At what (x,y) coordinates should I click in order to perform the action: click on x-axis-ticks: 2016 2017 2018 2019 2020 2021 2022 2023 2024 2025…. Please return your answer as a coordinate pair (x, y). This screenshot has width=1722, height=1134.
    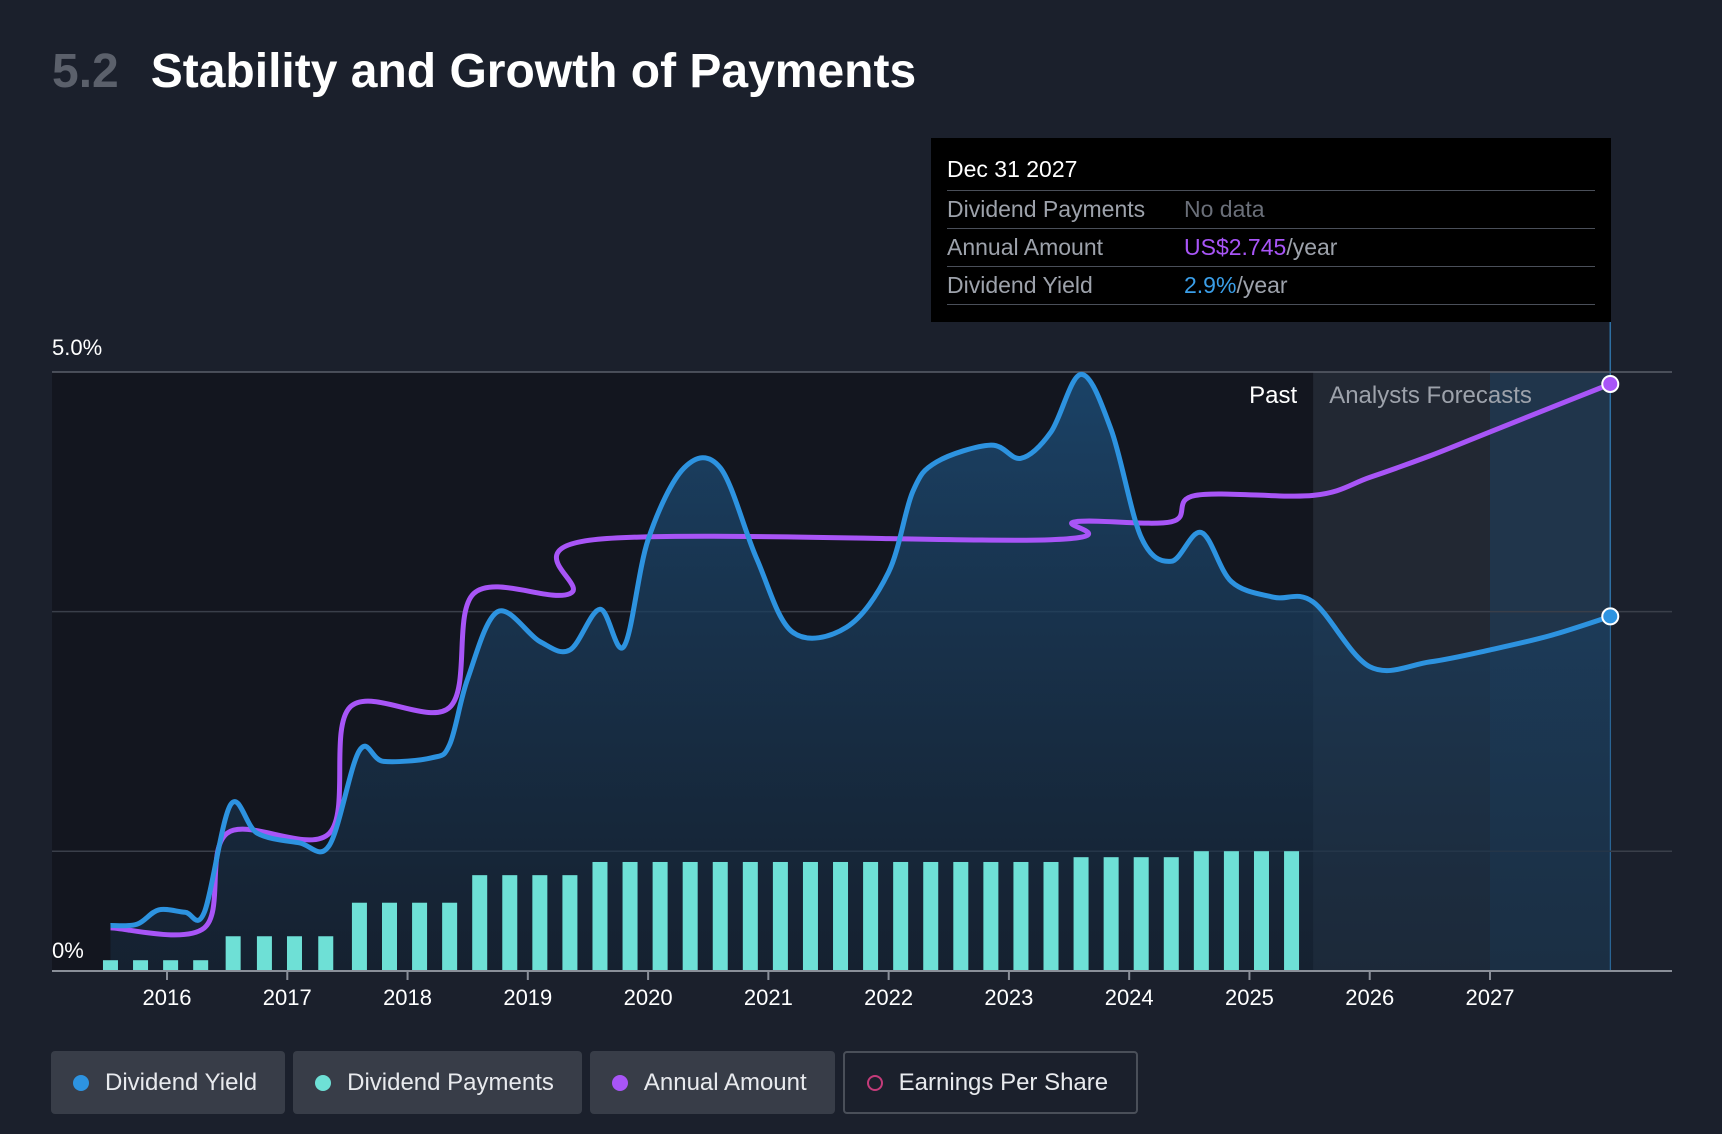
    Looking at the image, I should click on (829, 990).